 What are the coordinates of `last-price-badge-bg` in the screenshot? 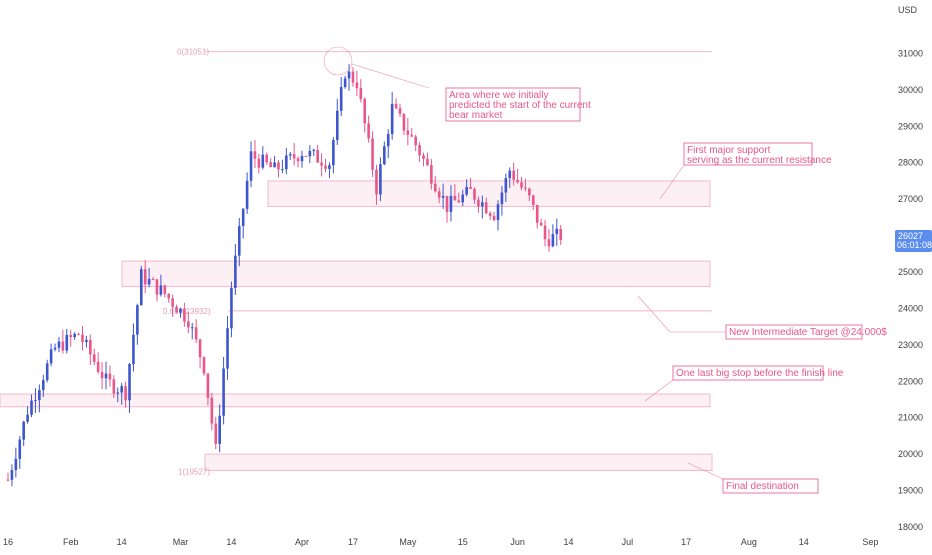 It's located at (913, 241).